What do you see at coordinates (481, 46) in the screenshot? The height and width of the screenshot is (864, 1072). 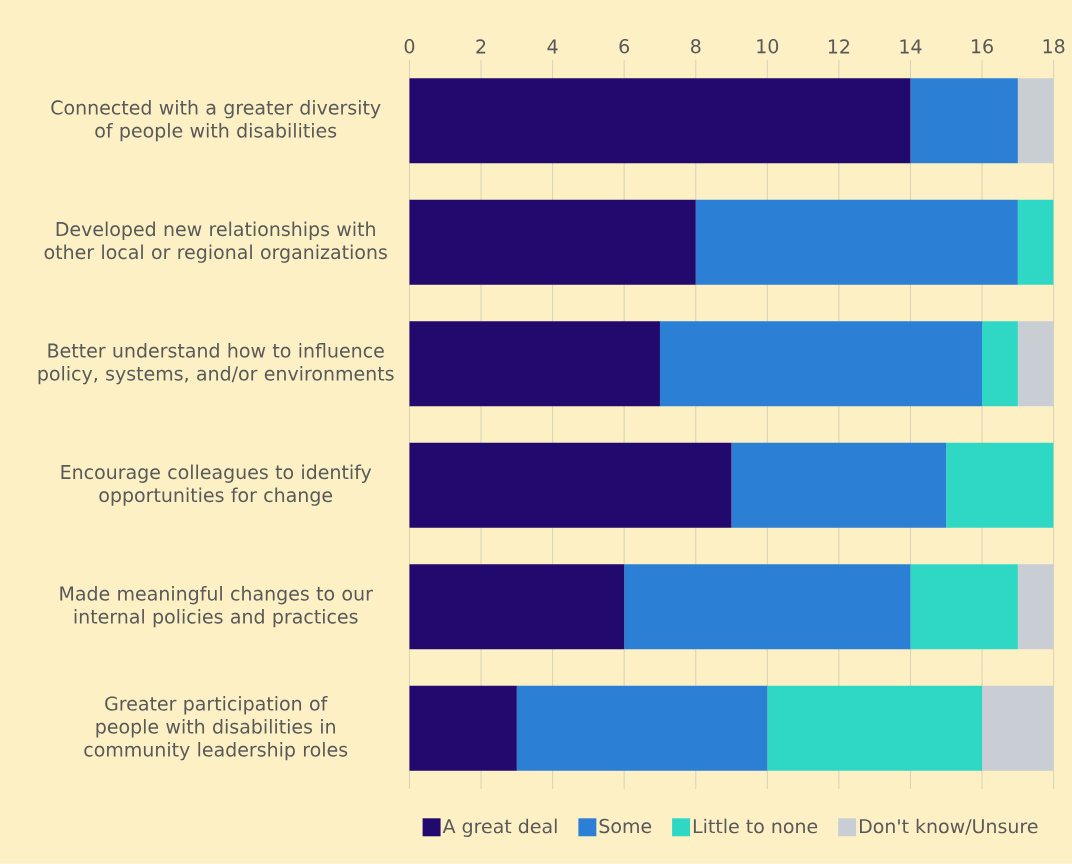 I see `x-tick-label: 2` at bounding box center [481, 46].